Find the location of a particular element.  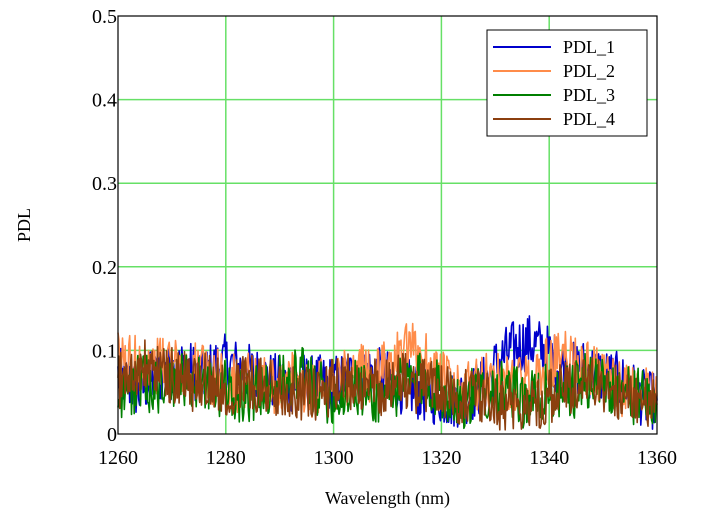

legend: PDL_1 PDL_2 PDL_3 PDL_4 is located at coordinates (567, 83).